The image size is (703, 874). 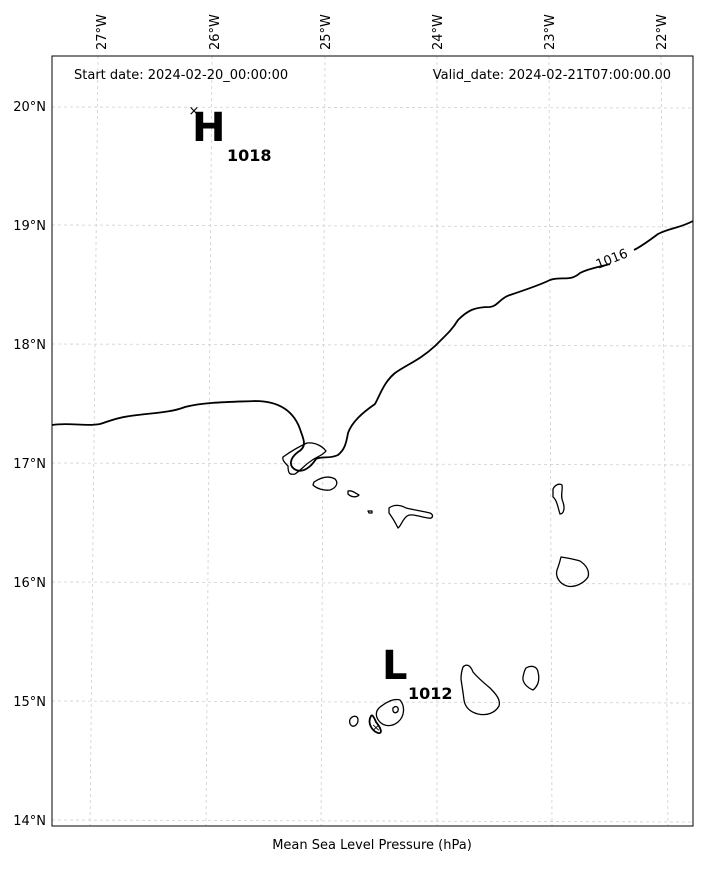 What do you see at coordinates (325, 483) in the screenshot?
I see `island-sao-vicente` at bounding box center [325, 483].